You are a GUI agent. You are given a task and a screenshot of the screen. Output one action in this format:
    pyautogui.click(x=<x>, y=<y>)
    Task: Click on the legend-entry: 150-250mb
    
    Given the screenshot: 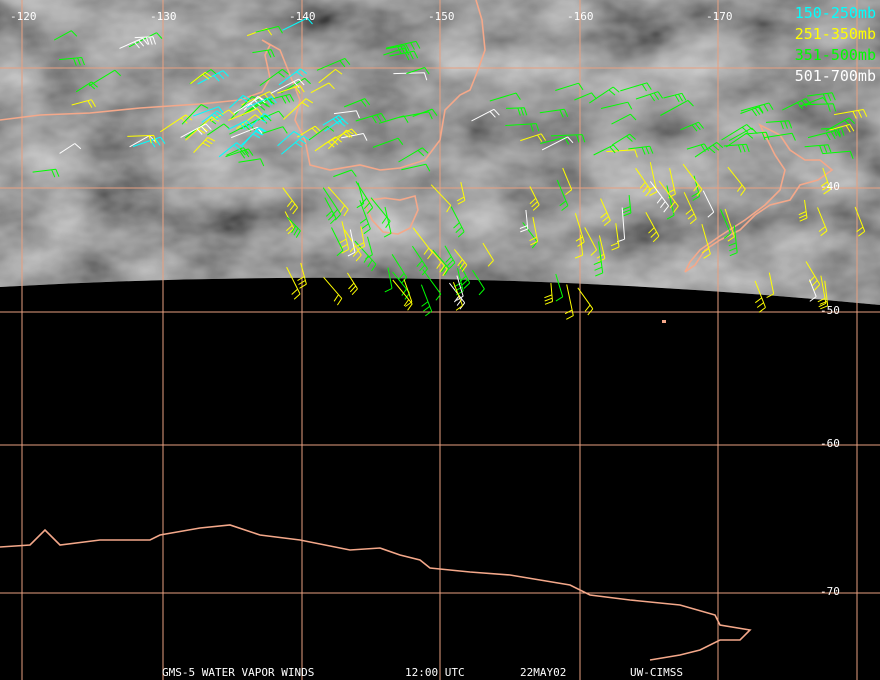 What is the action you would take?
    pyautogui.click(x=835, y=13)
    